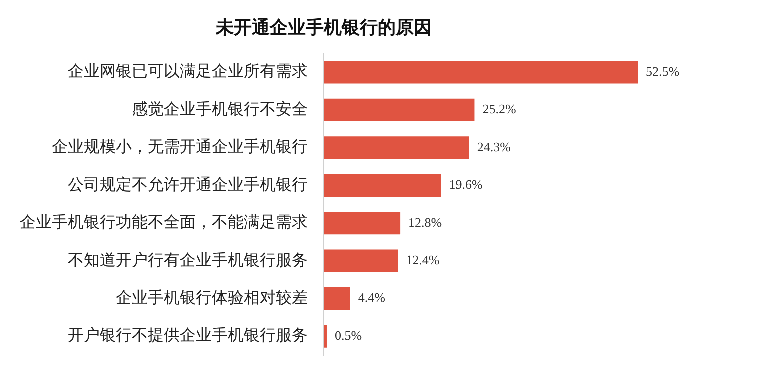 The image size is (768, 381). I want to click on y-tick-label: 企业手机银行体验相对较差, so click(212, 298).